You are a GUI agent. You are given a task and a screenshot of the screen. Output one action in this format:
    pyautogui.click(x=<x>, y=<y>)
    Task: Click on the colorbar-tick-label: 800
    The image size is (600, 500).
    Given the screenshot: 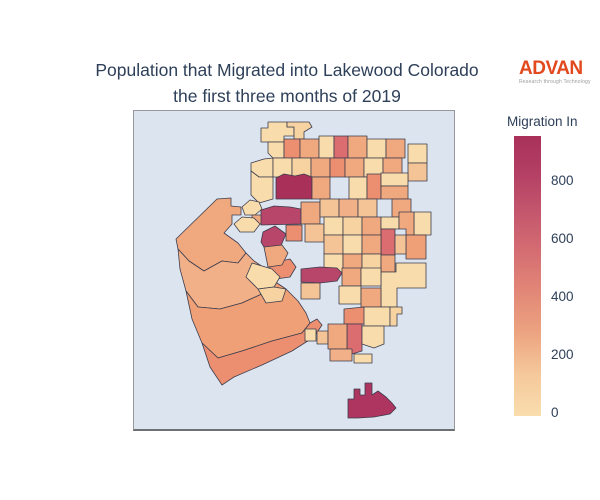 What is the action you would take?
    pyautogui.click(x=562, y=181)
    